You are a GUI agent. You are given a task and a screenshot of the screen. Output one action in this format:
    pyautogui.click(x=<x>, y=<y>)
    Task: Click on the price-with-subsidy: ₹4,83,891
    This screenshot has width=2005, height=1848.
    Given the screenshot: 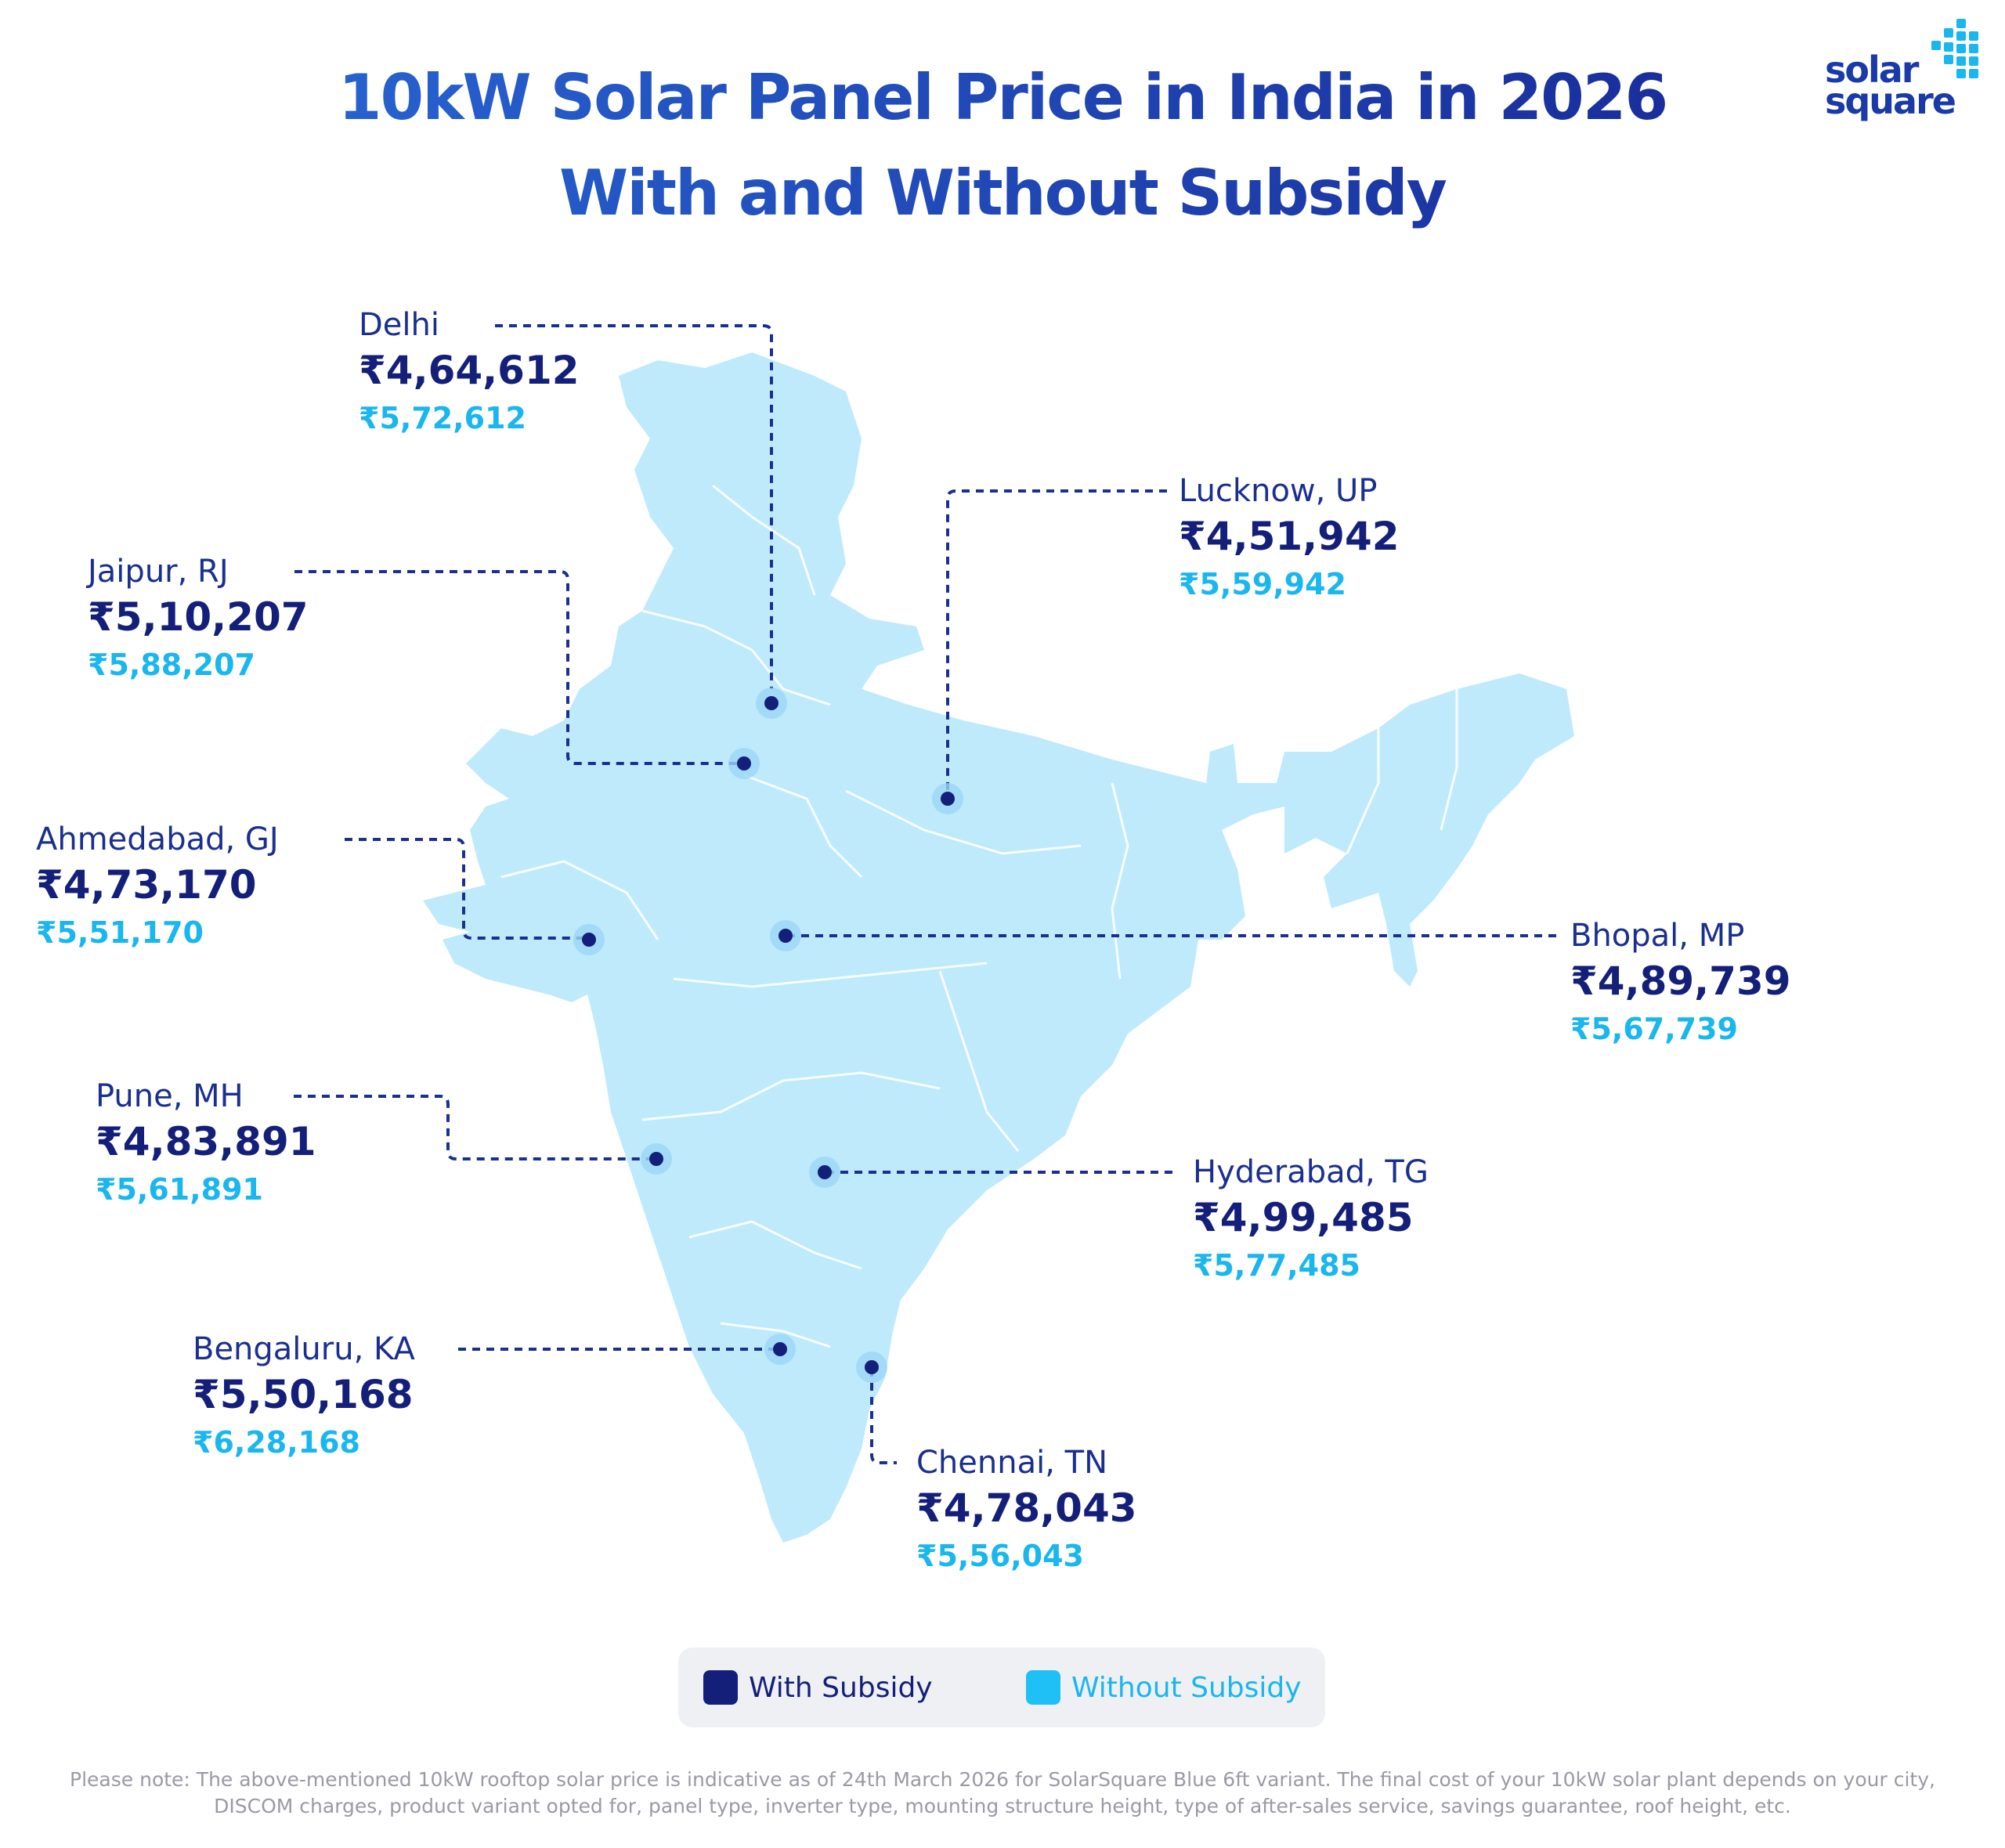 What is the action you would take?
    pyautogui.click(x=206, y=1141)
    